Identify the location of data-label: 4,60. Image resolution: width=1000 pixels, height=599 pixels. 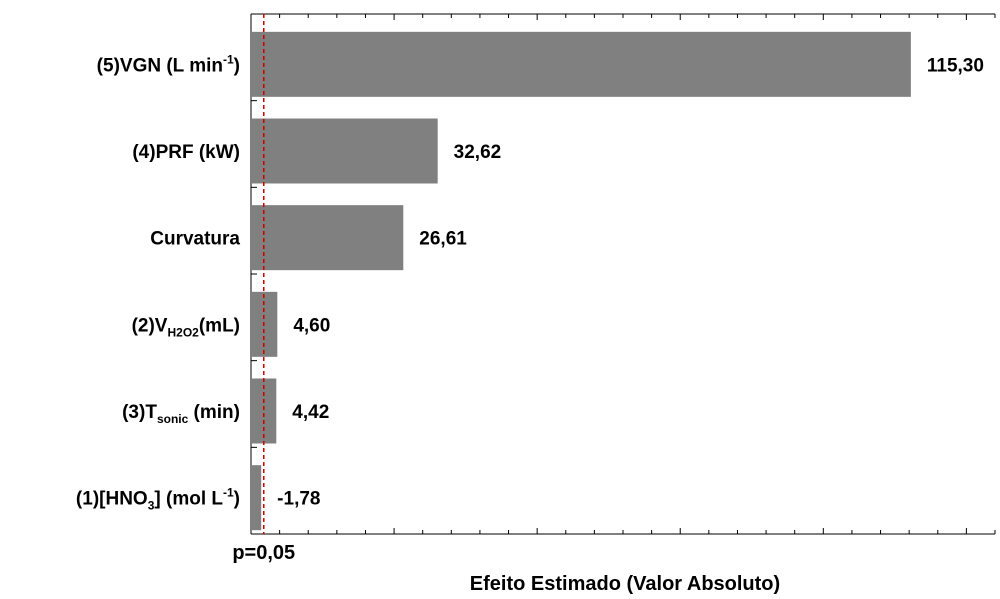
(311, 325).